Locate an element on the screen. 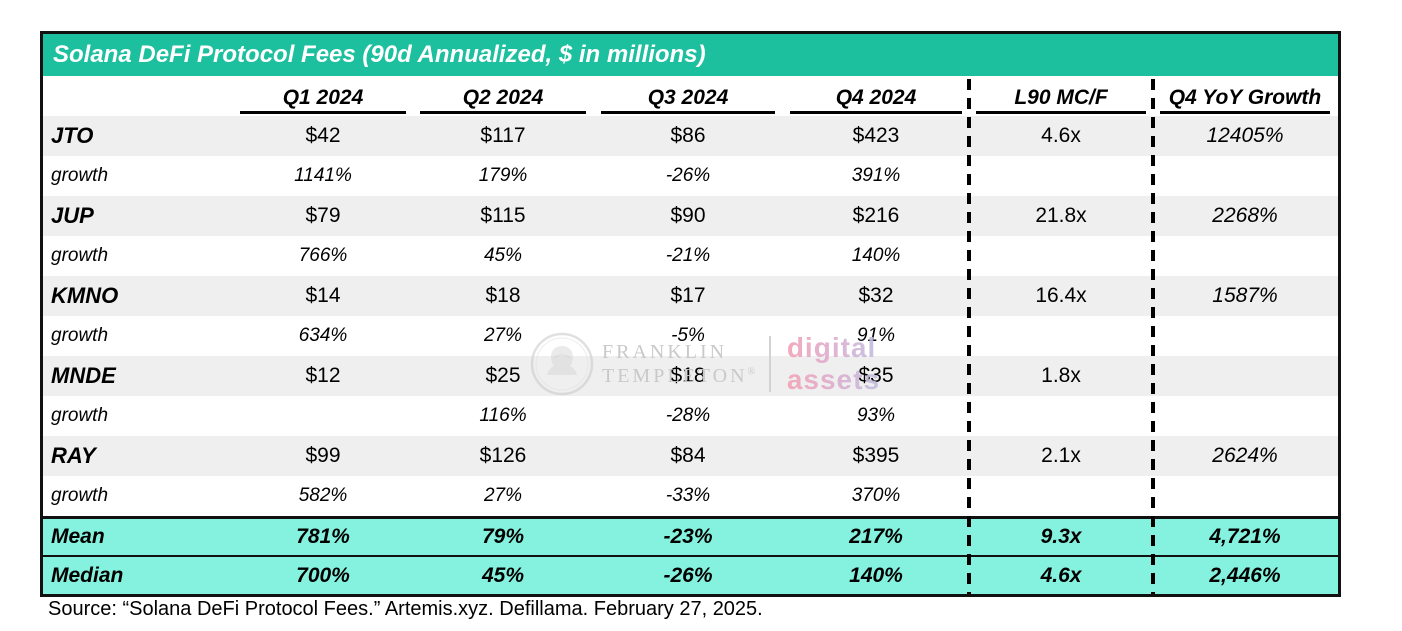 The height and width of the screenshot is (631, 1402). fee-value: $14 is located at coordinates (323, 295).